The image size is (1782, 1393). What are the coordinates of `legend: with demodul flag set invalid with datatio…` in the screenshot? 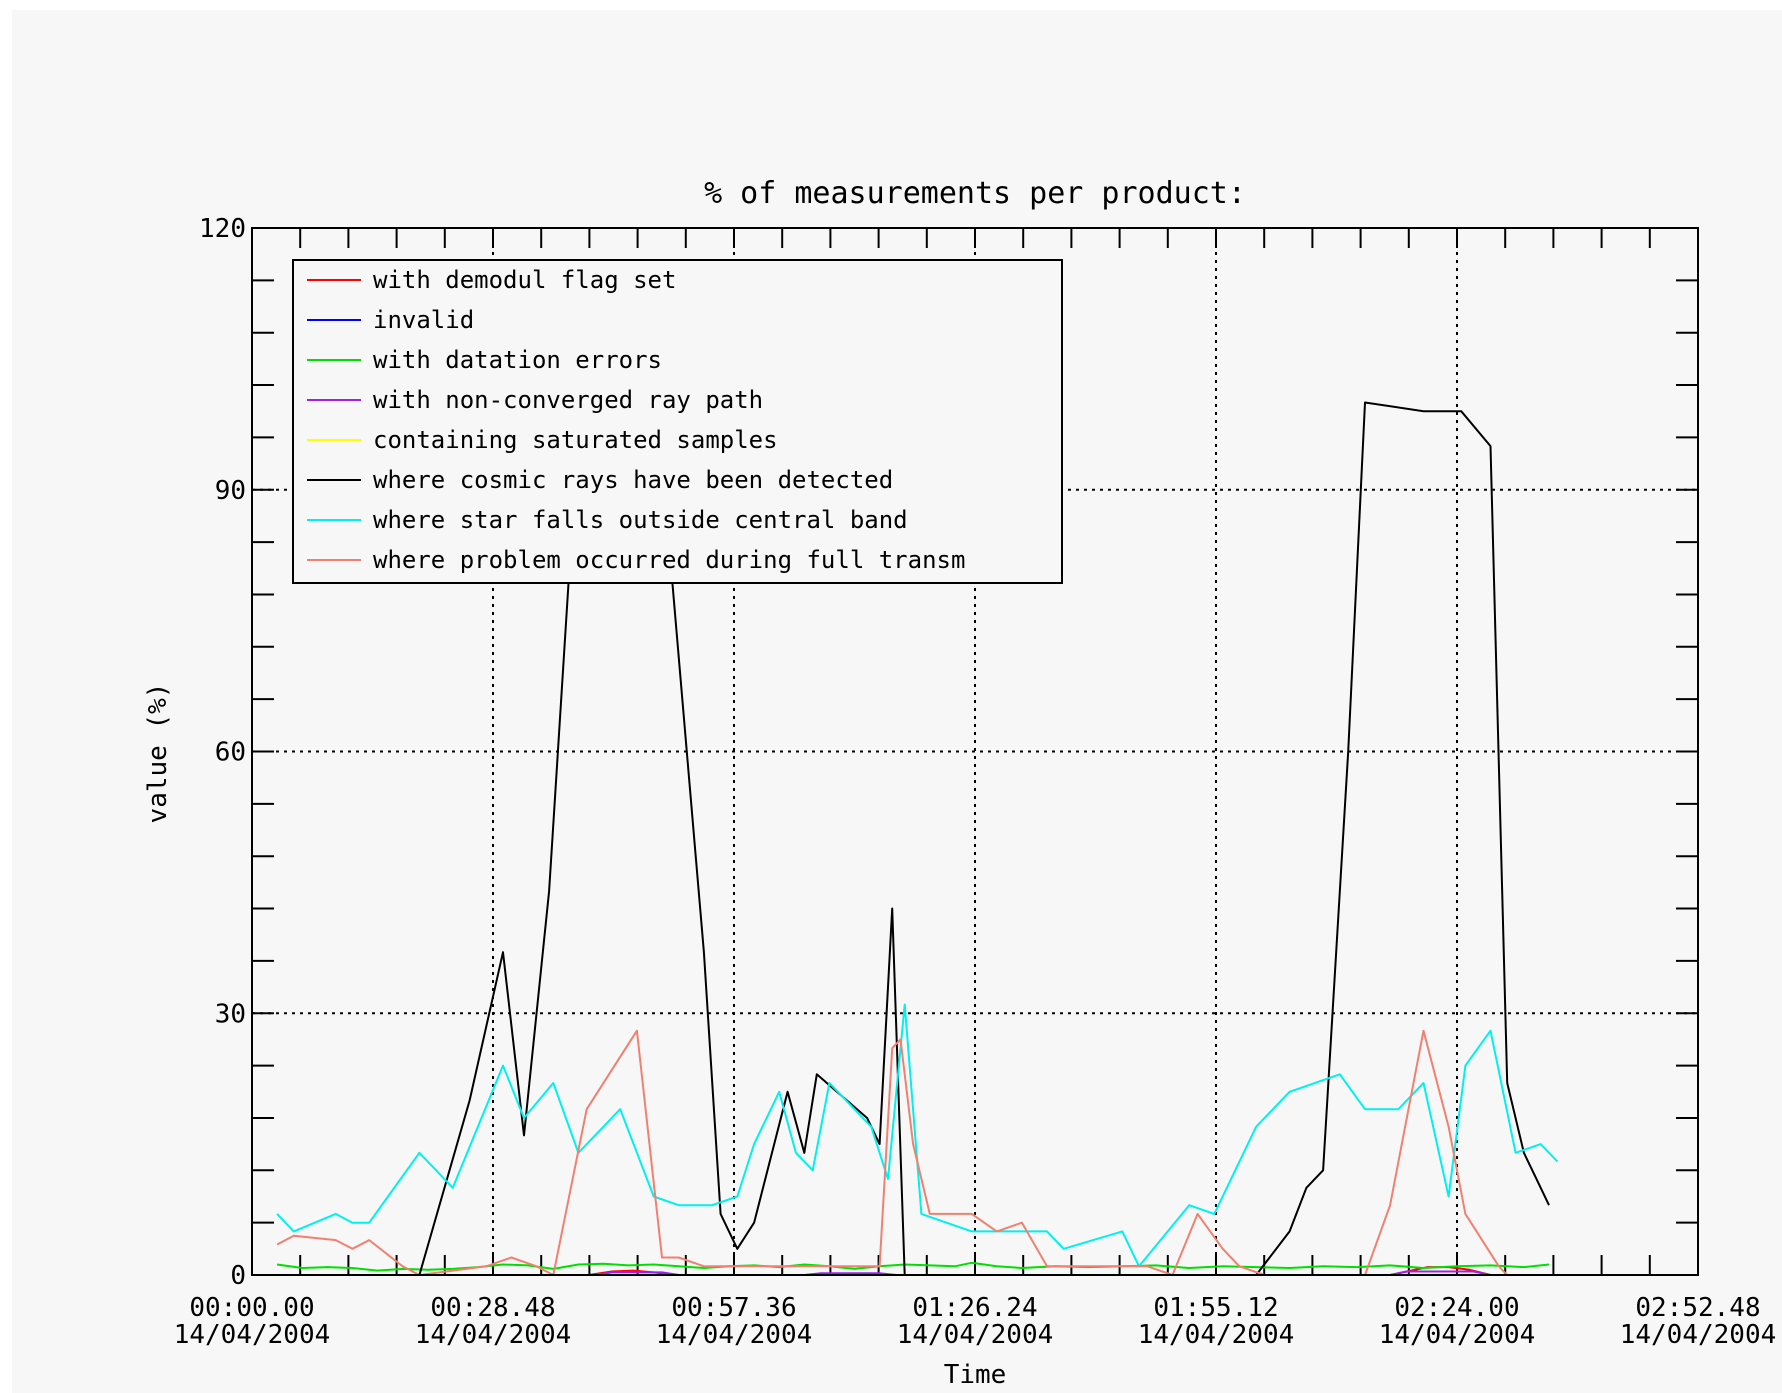 It's located at (677, 421).